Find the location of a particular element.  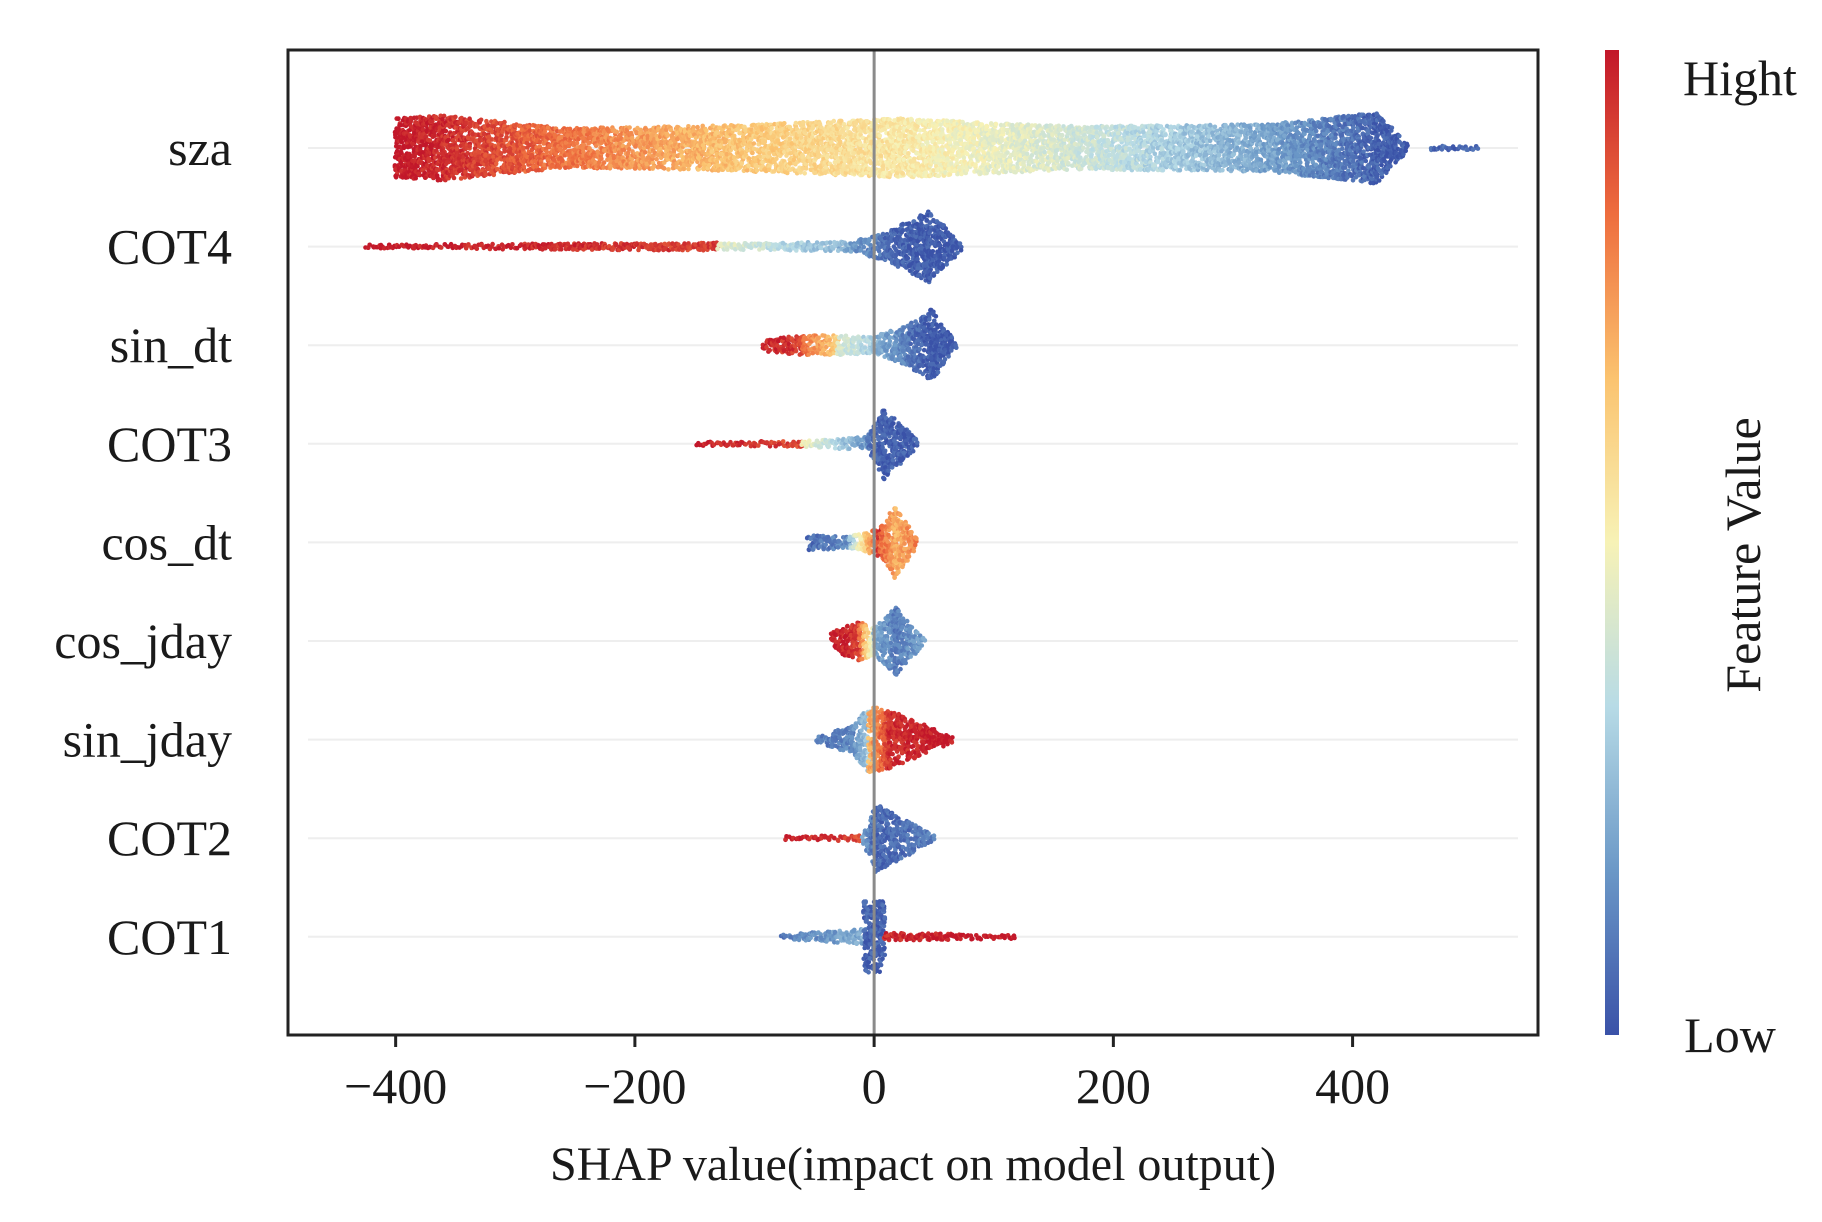

feature-row is located at coordinates (936, 148).